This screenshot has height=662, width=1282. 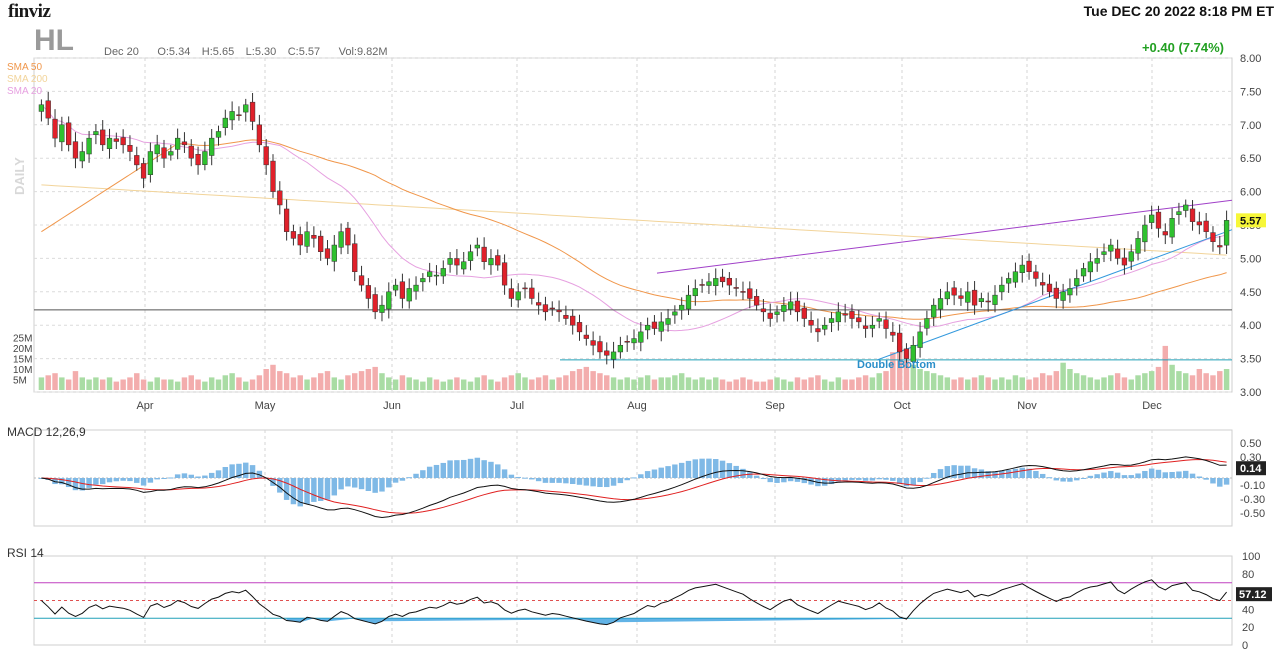 What do you see at coordinates (1250, 259) in the screenshot?
I see `y-tick-label: 5.00` at bounding box center [1250, 259].